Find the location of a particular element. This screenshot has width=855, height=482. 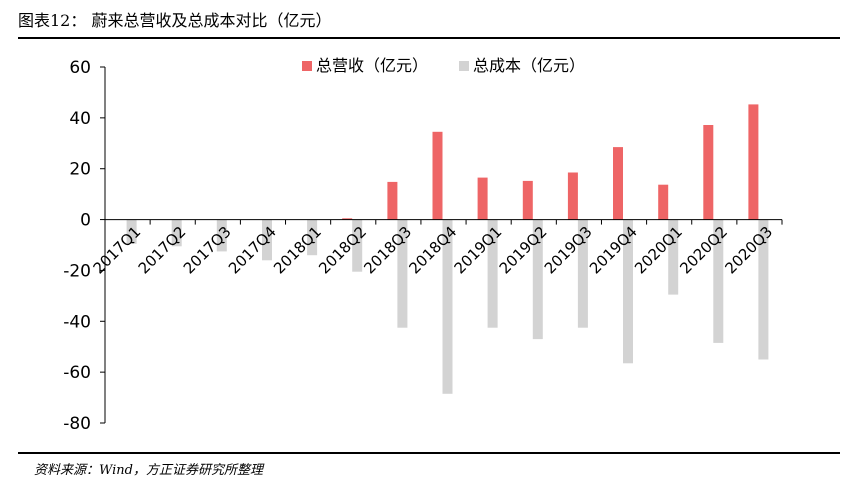

cost-bar-2019Q3 is located at coordinates (582, 273).